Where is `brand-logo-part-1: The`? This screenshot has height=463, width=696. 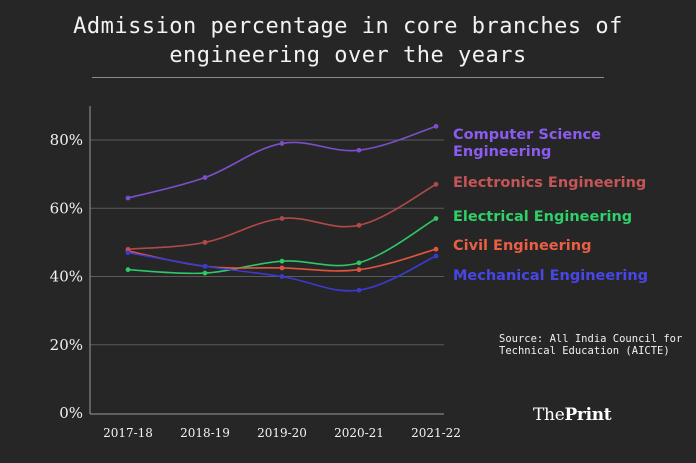 brand-logo-part-1: The is located at coordinates (549, 415).